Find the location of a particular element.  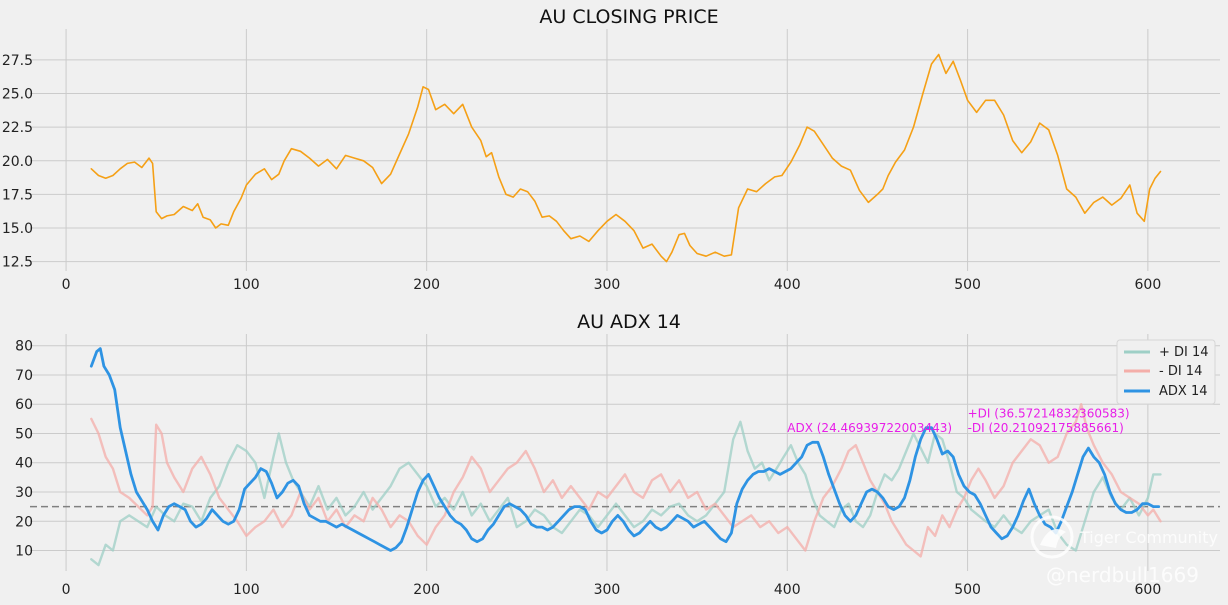

y-tick-label: 60 is located at coordinates (24, 405).